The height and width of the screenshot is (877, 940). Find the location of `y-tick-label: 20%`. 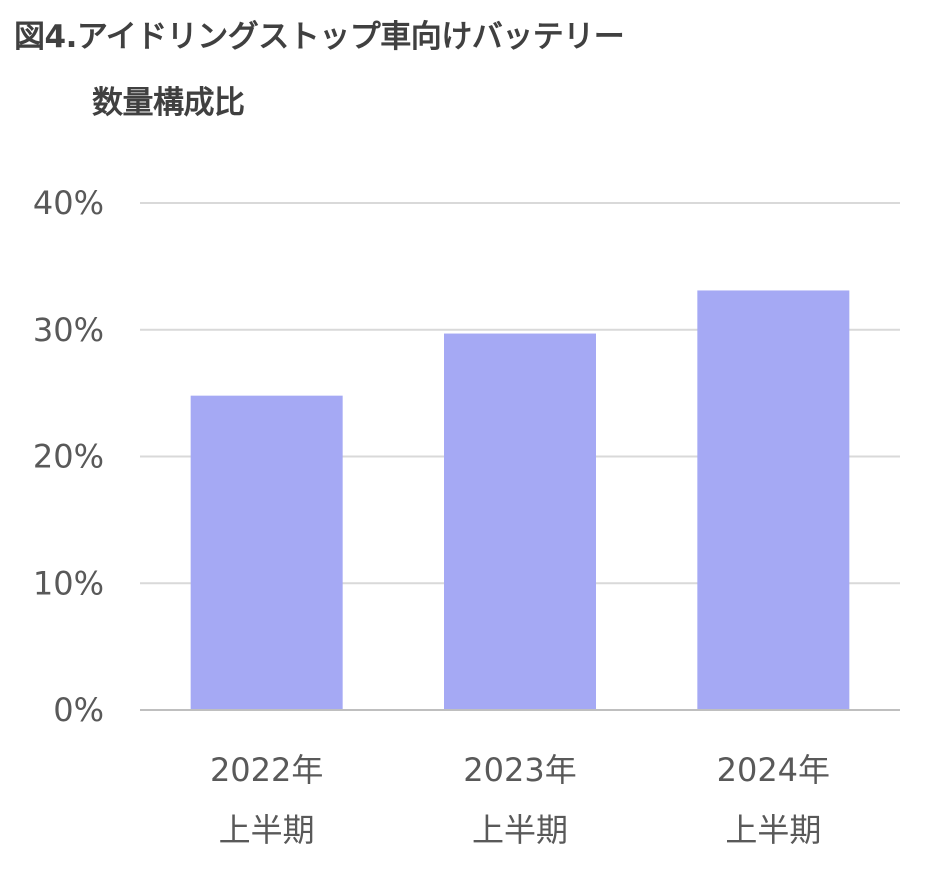

y-tick-label: 20% is located at coordinates (68, 457).